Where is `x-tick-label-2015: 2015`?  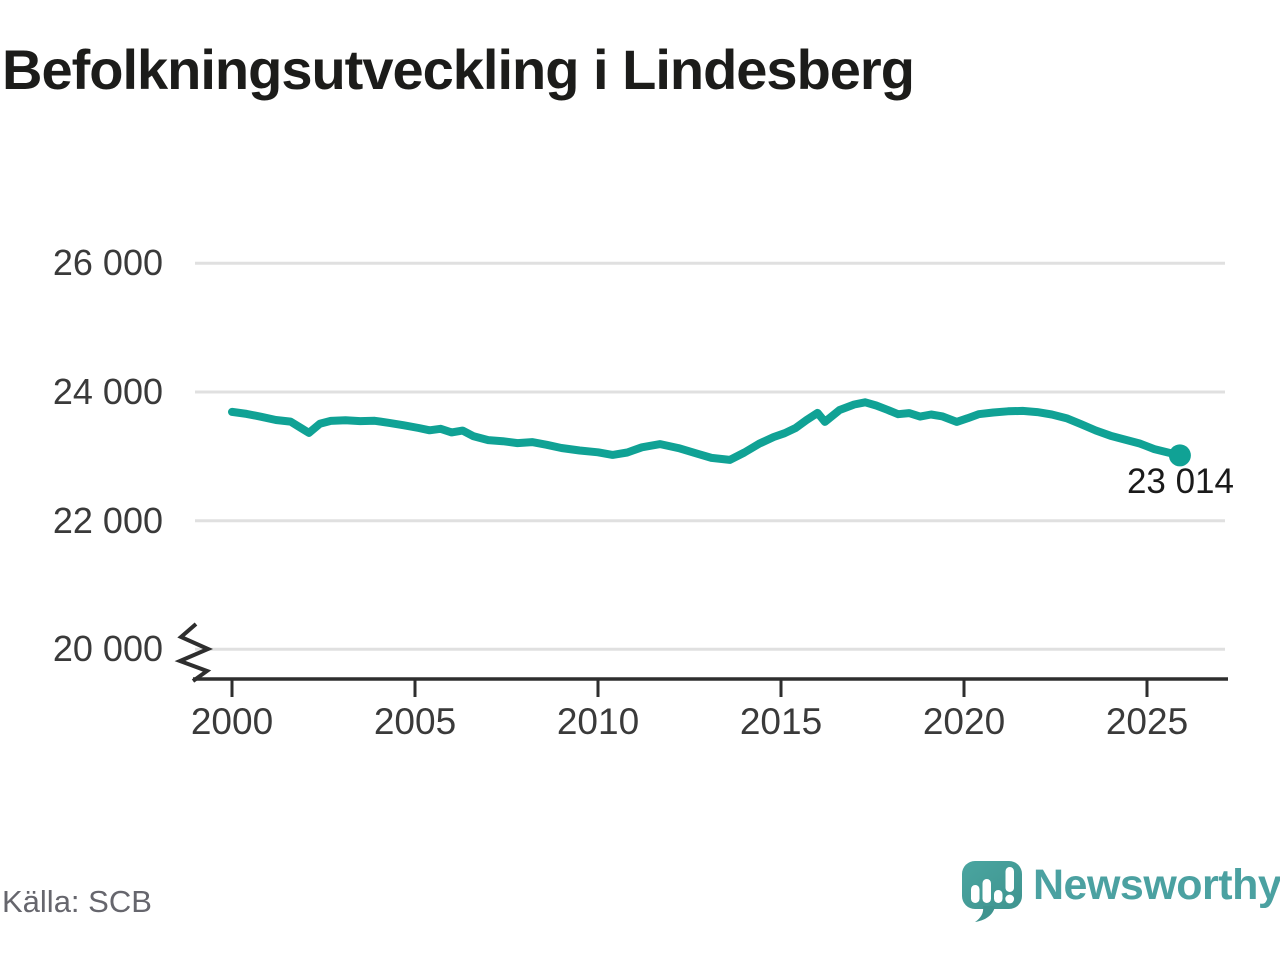 x-tick-label-2015: 2015 is located at coordinates (781, 721).